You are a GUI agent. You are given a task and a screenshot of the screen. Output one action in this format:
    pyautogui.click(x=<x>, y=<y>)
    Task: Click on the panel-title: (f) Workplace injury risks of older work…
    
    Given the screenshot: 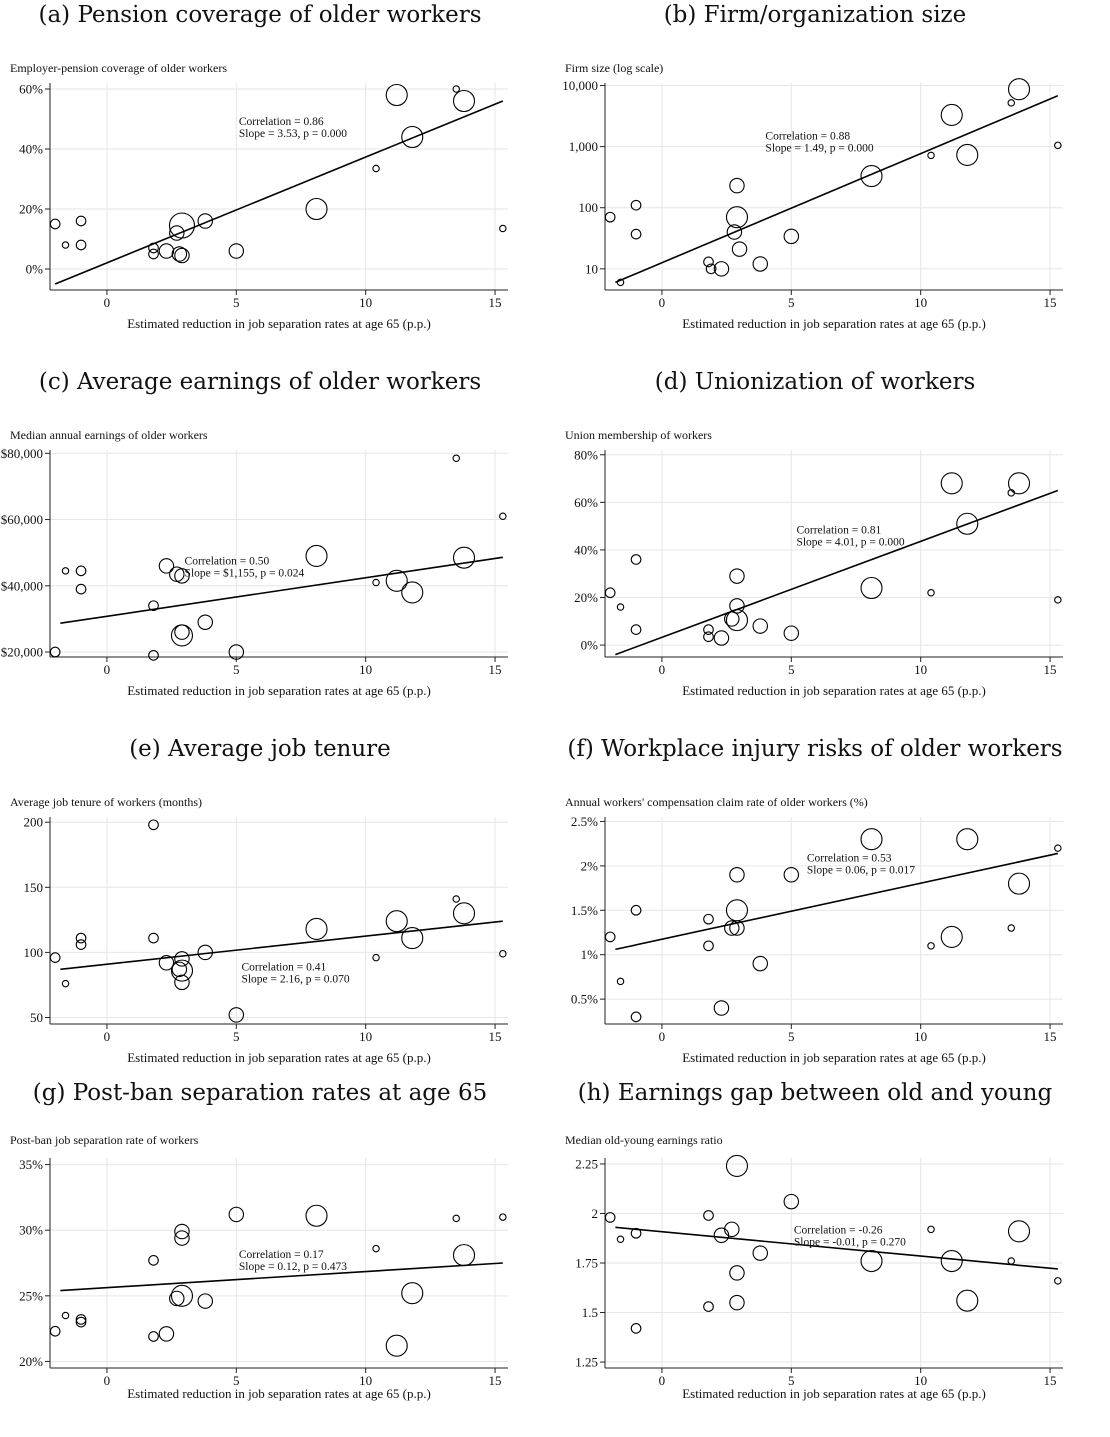 What is the action you would take?
    pyautogui.click(x=815, y=749)
    